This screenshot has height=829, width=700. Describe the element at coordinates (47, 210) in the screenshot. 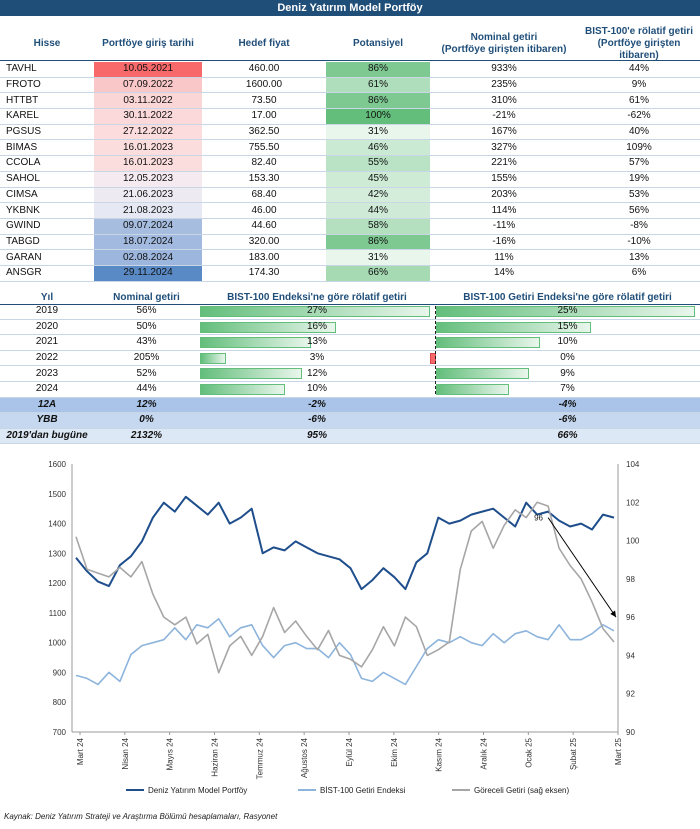

I see `stock-cell: YKBNK` at that location.